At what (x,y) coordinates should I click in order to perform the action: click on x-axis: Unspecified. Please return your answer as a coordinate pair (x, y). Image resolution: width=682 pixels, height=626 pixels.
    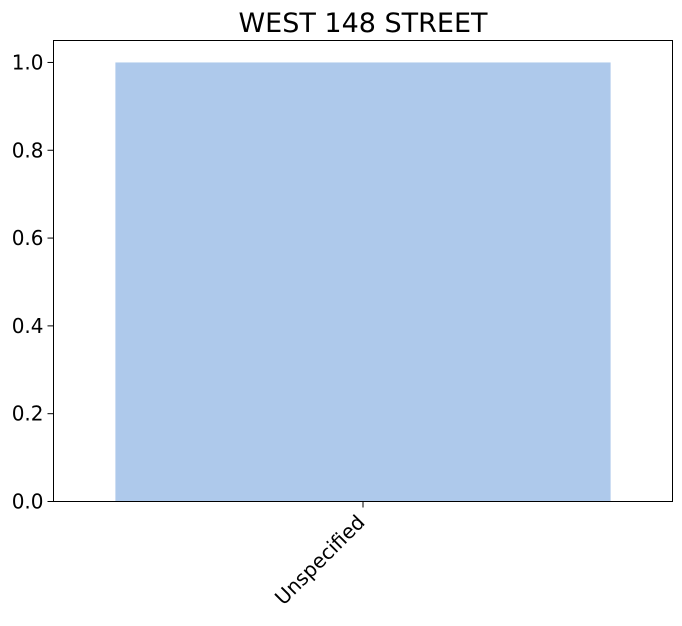
    Looking at the image, I should click on (320, 555).